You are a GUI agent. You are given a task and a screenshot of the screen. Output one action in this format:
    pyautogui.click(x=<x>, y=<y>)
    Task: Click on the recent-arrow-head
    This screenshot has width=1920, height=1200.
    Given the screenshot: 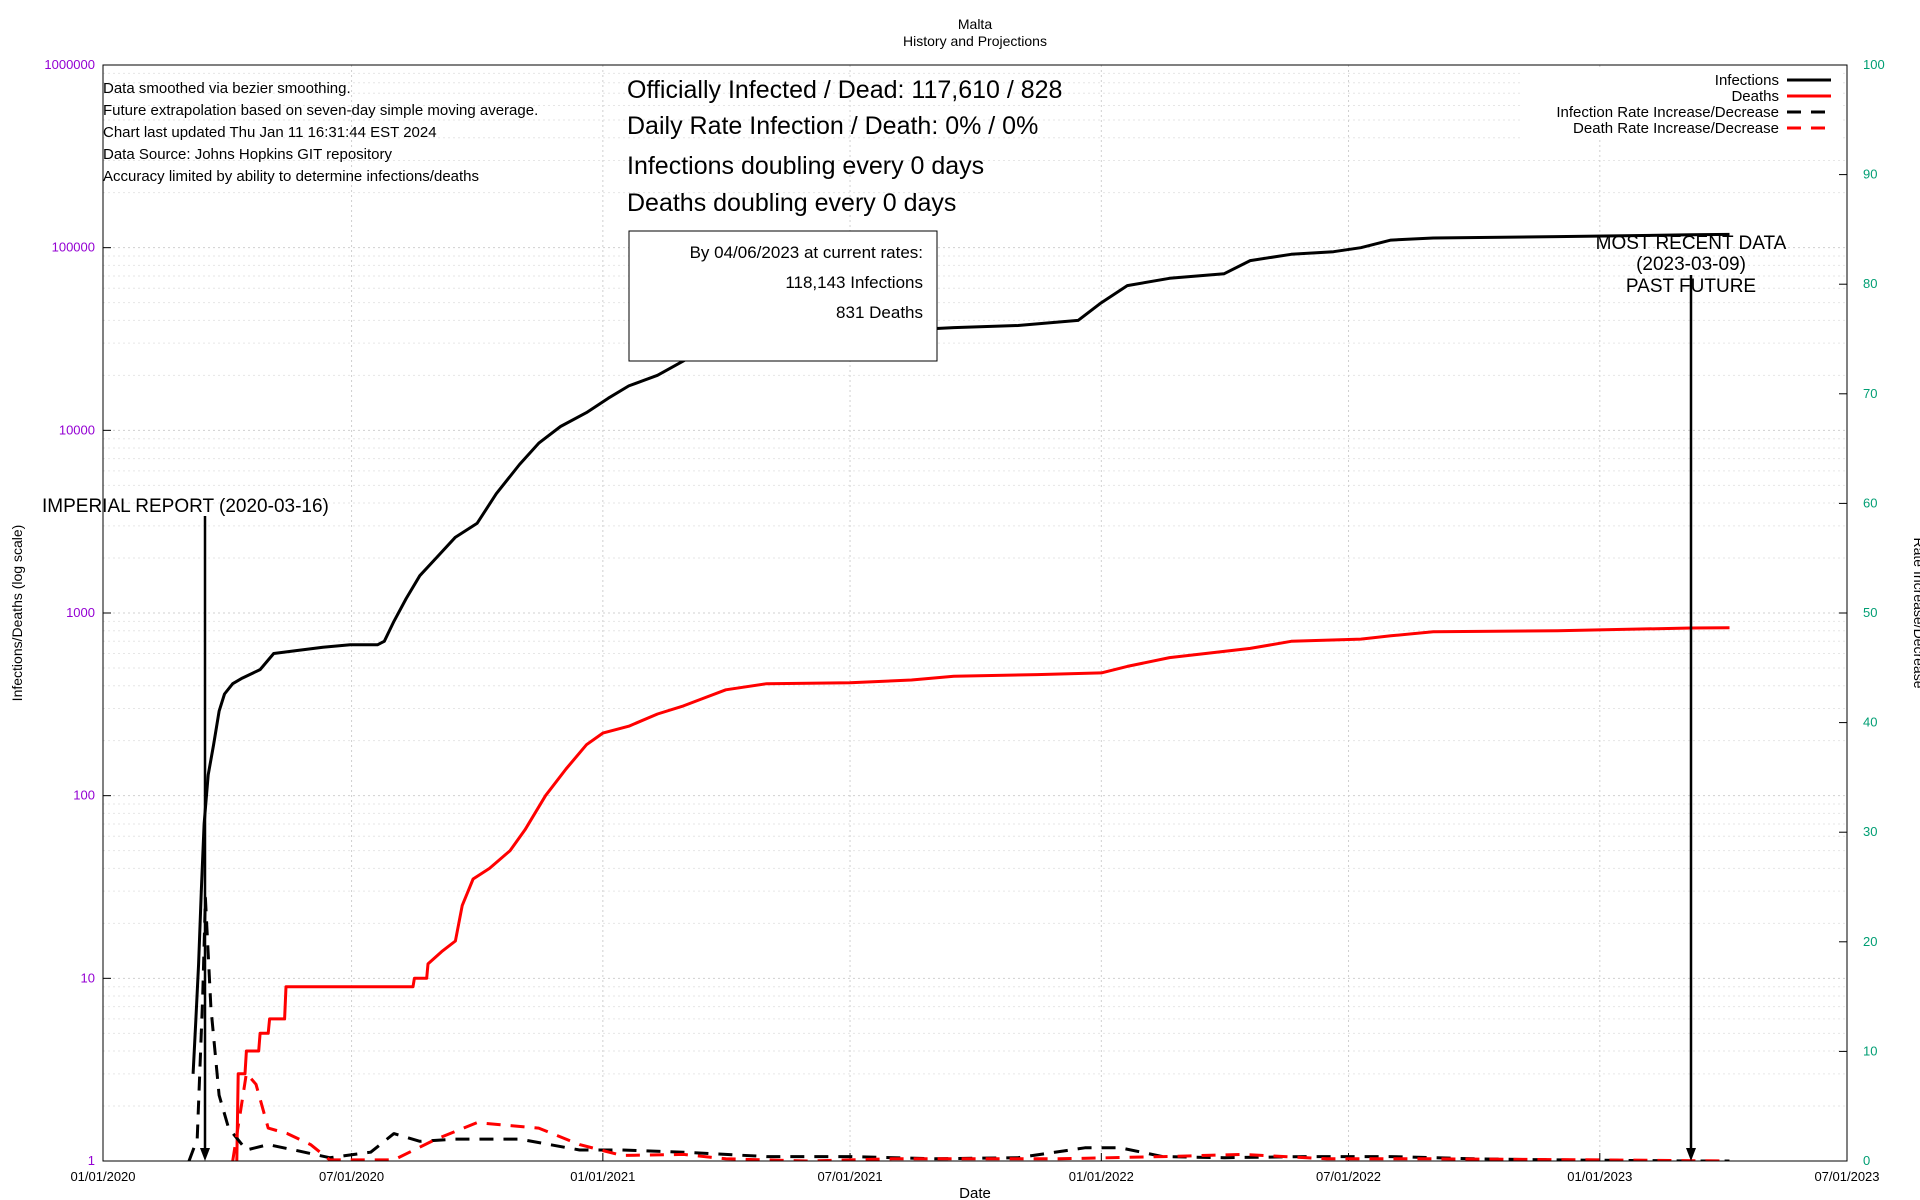 What is the action you would take?
    pyautogui.click(x=1691, y=1154)
    